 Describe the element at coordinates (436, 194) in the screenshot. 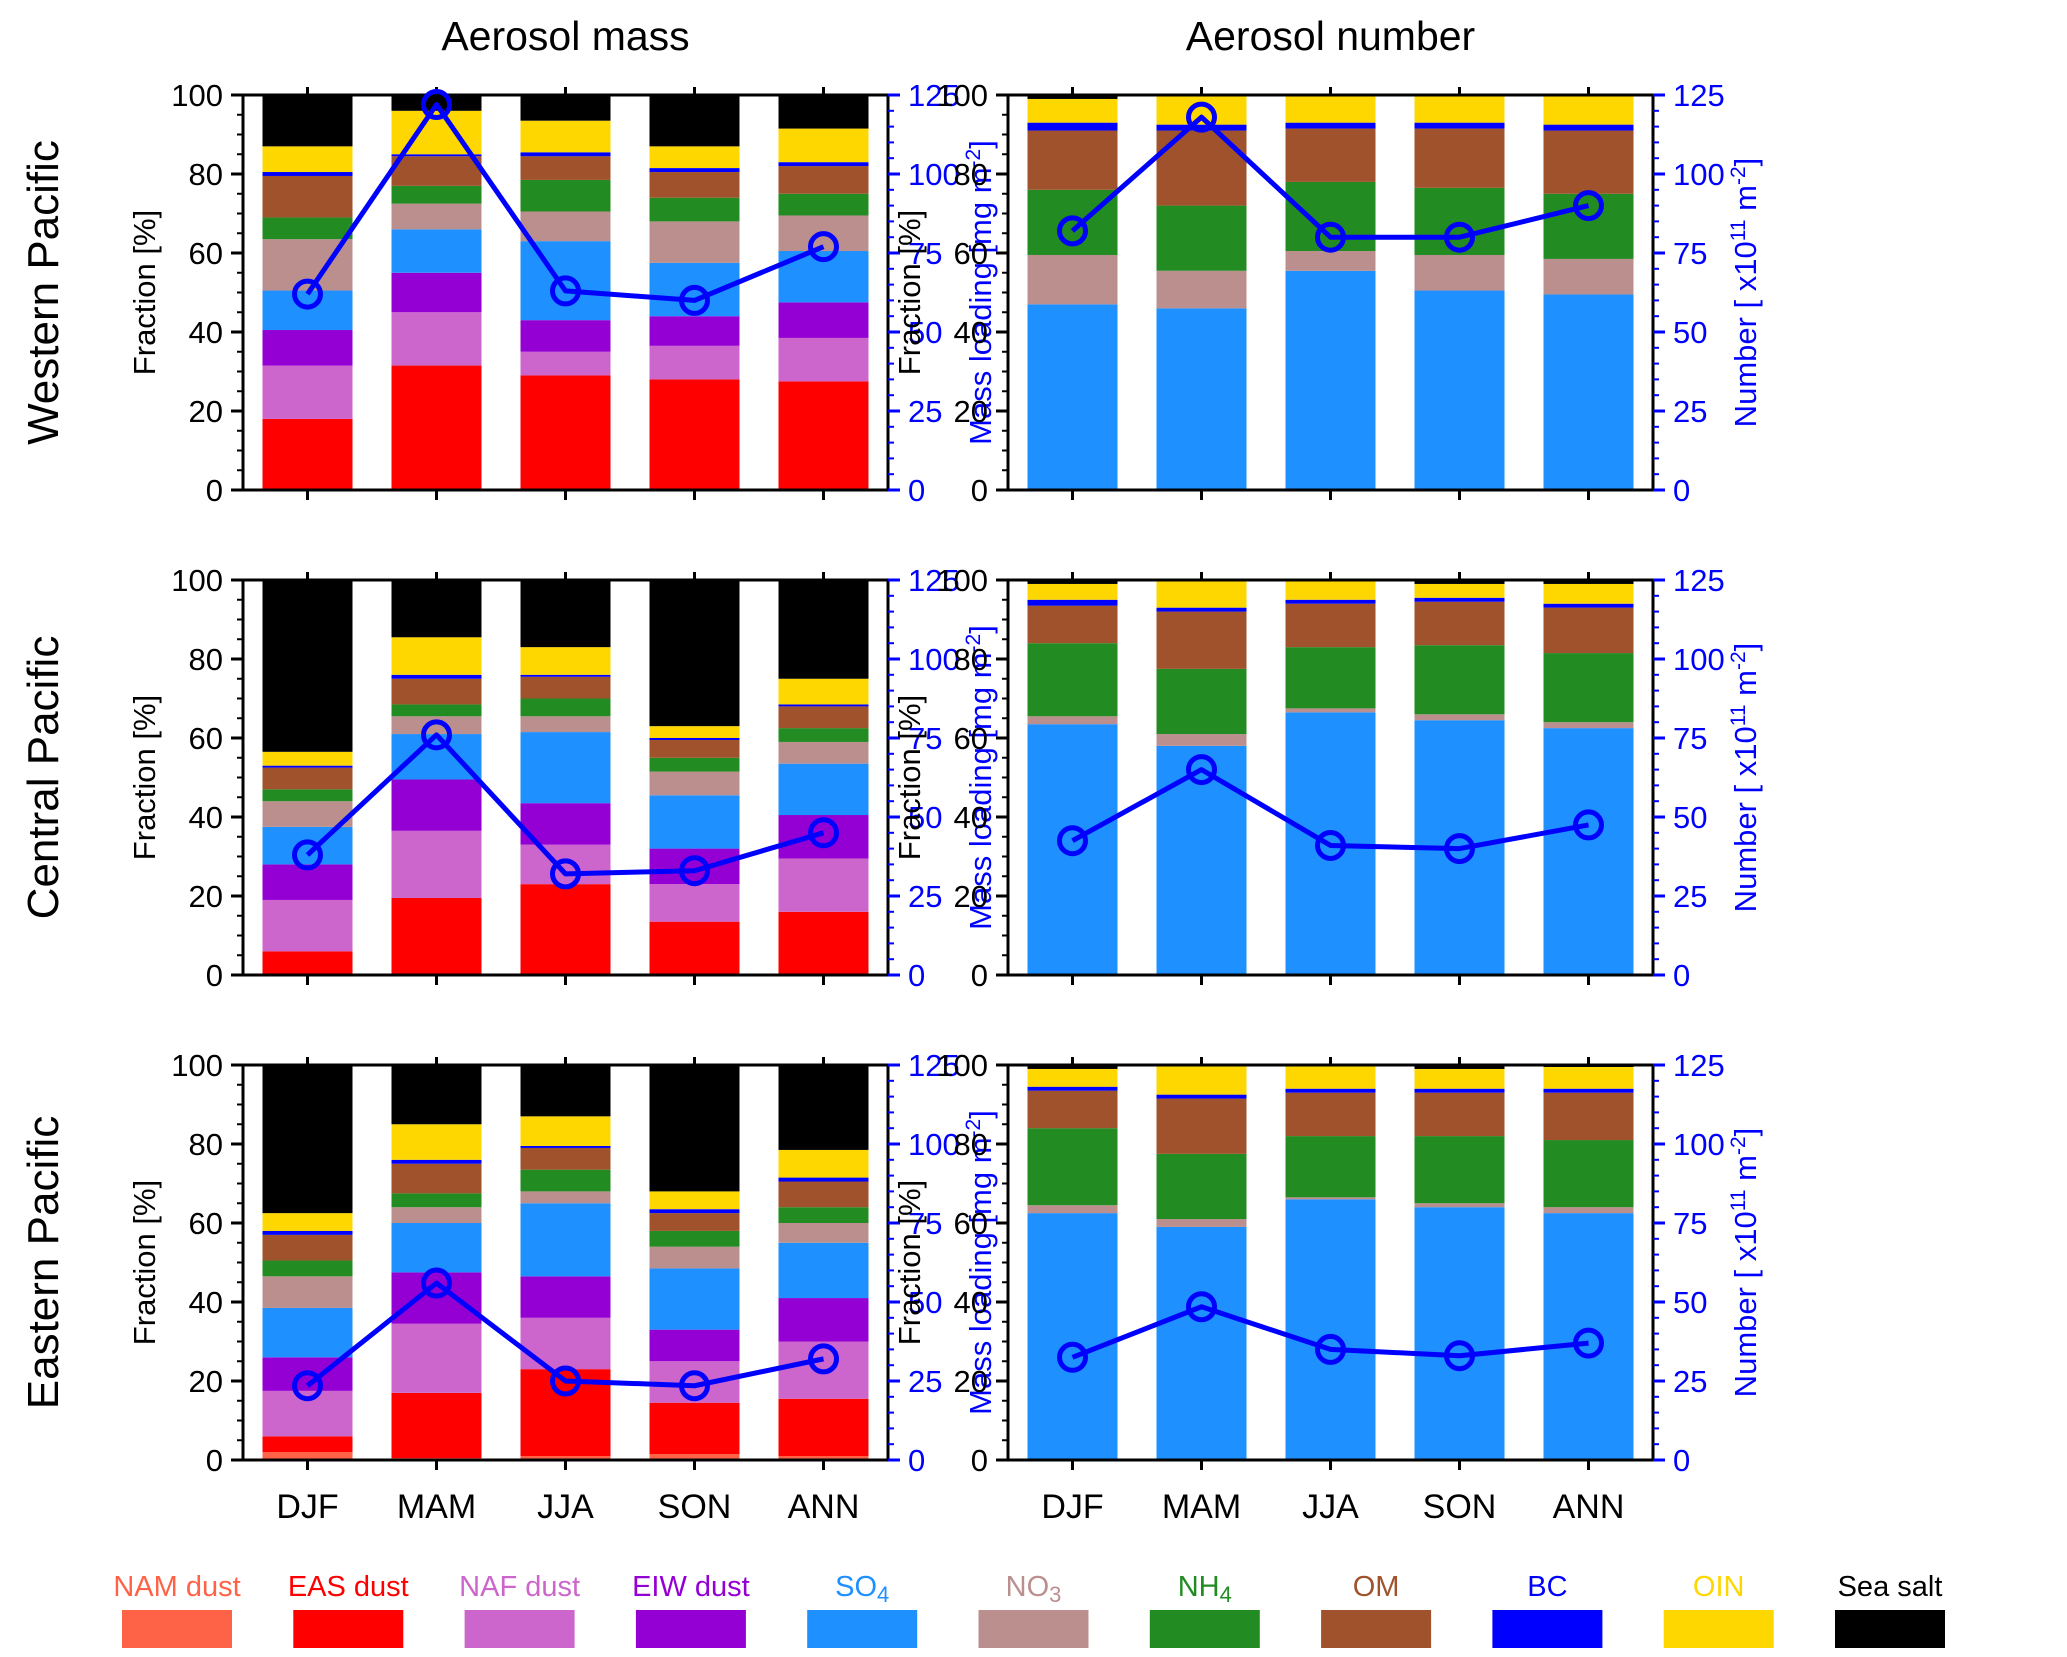

I see `bar-segment-nh4-mam` at that location.